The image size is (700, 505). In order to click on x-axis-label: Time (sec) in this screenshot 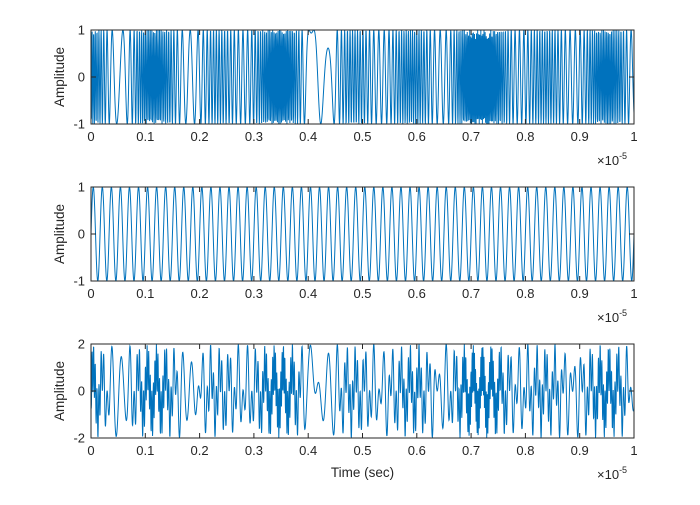, I will do `click(362, 472)`.